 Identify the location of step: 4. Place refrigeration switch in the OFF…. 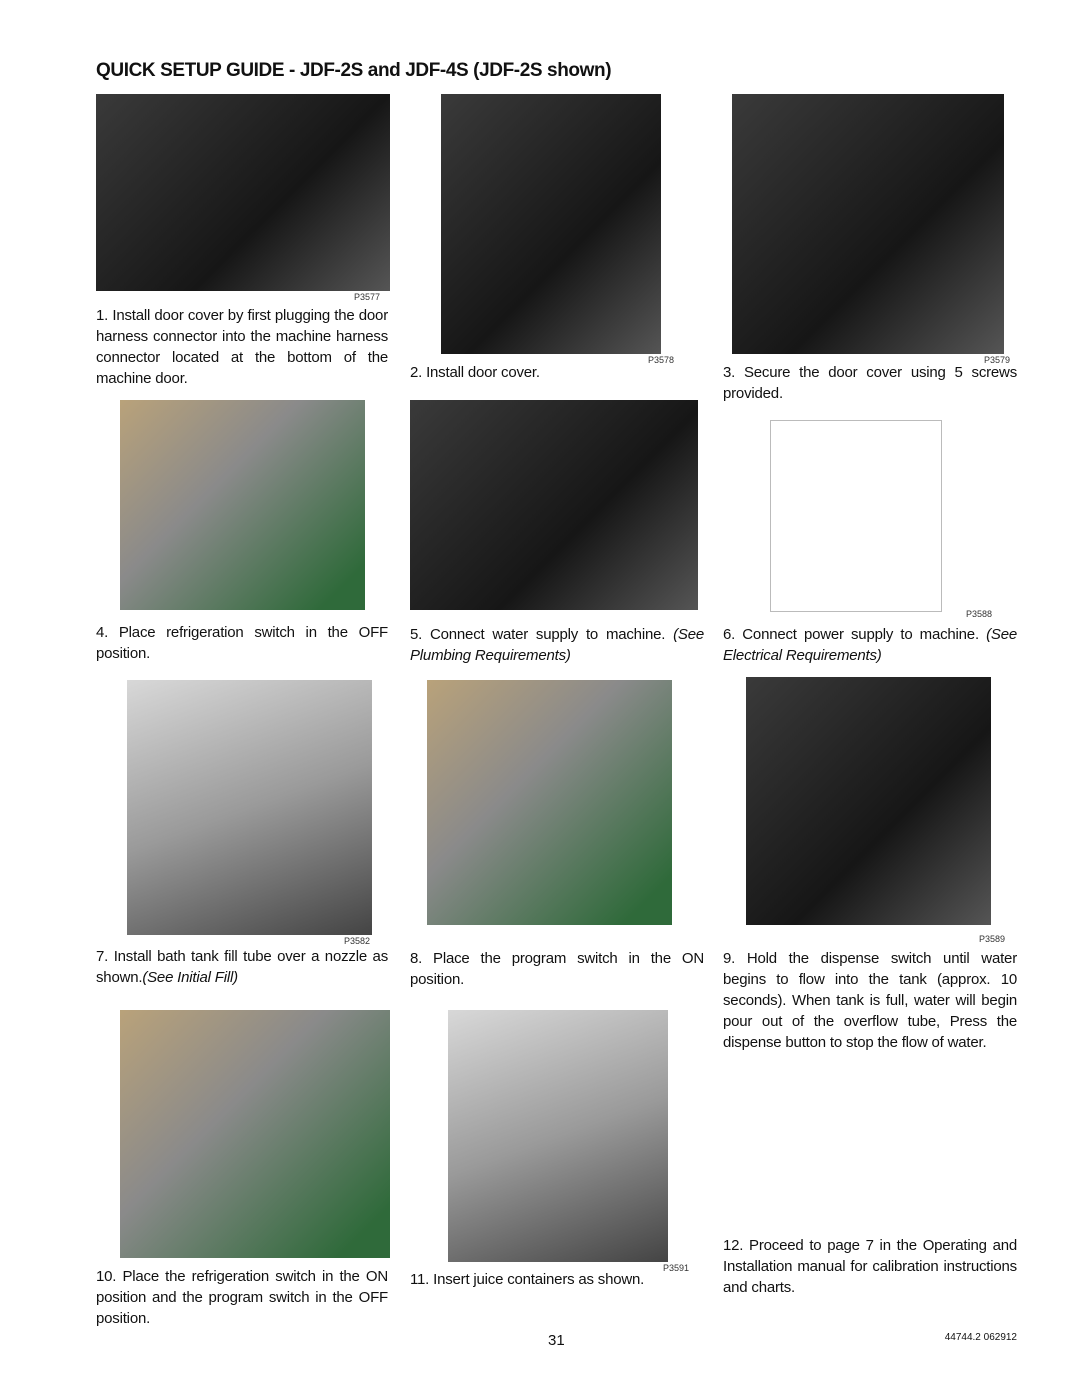
(242, 643).